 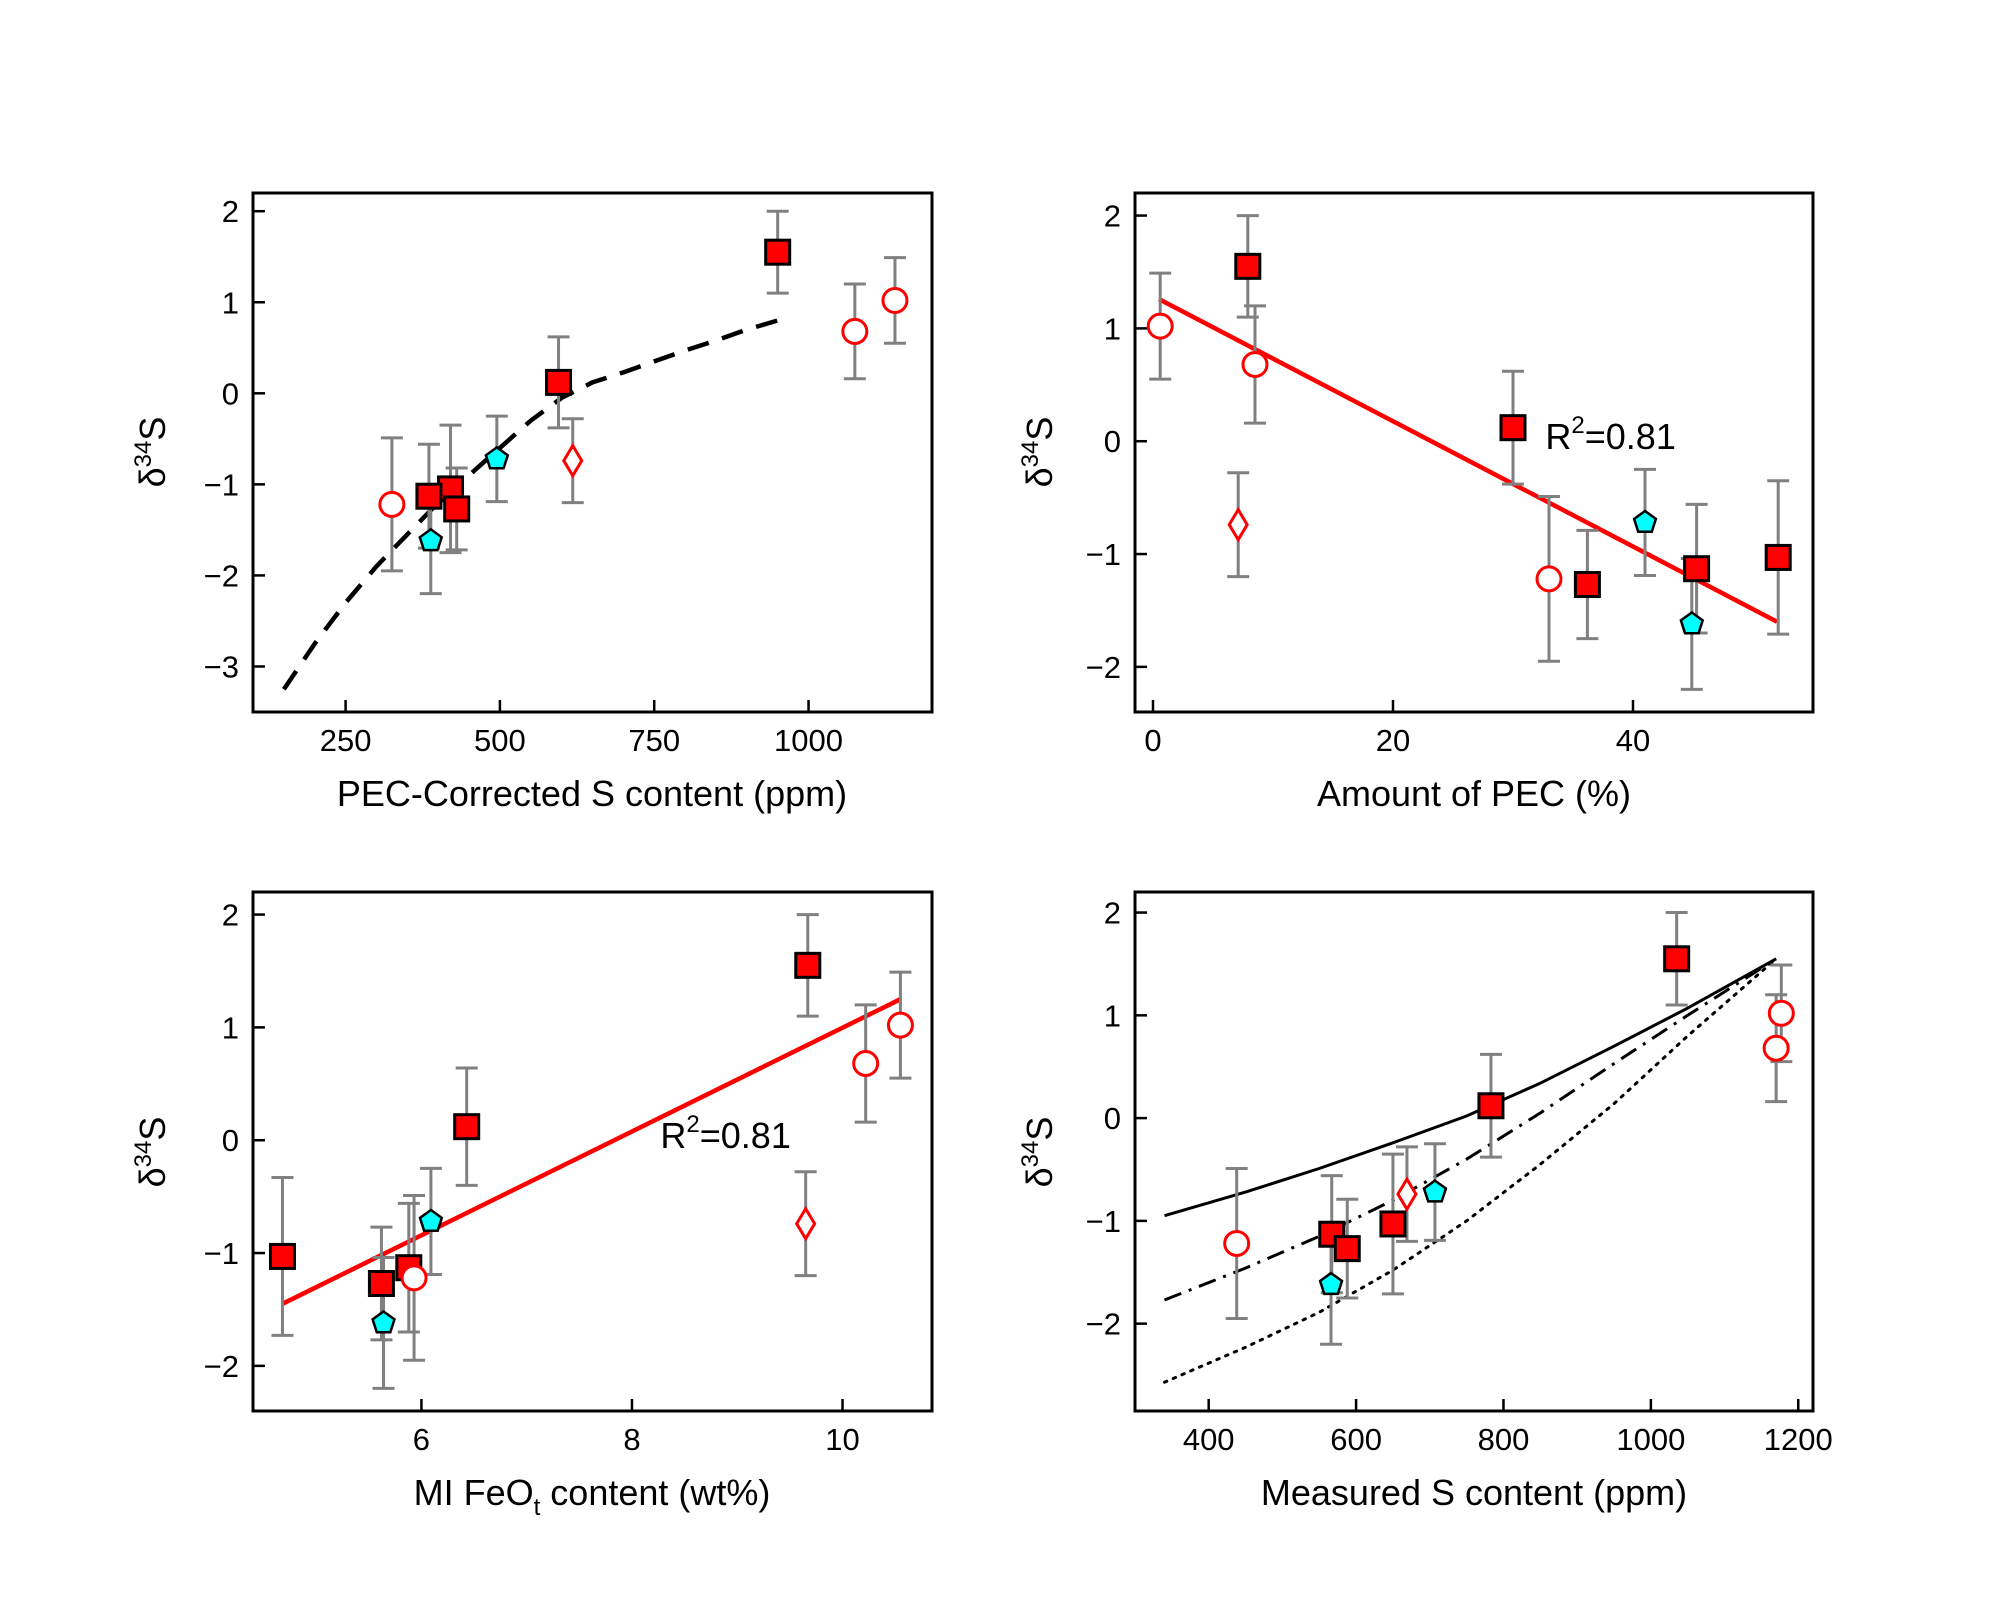 I want to click on x-tick-label-top-left: 250, so click(x=346, y=740).